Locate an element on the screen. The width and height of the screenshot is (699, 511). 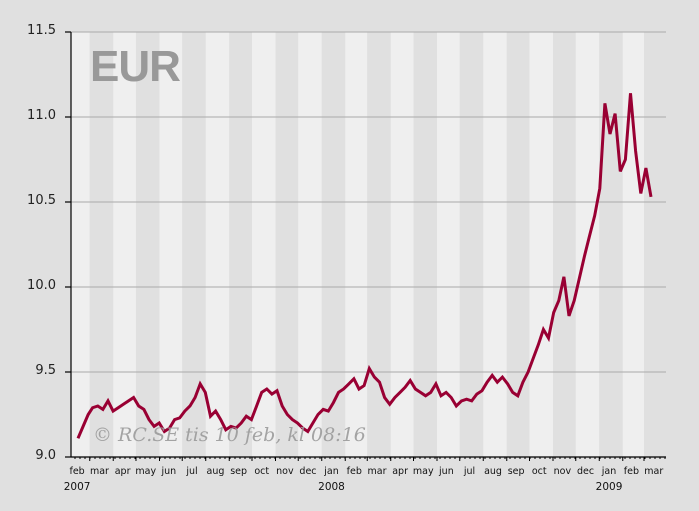
y-tick-label: 10.5 is located at coordinates (41, 200).